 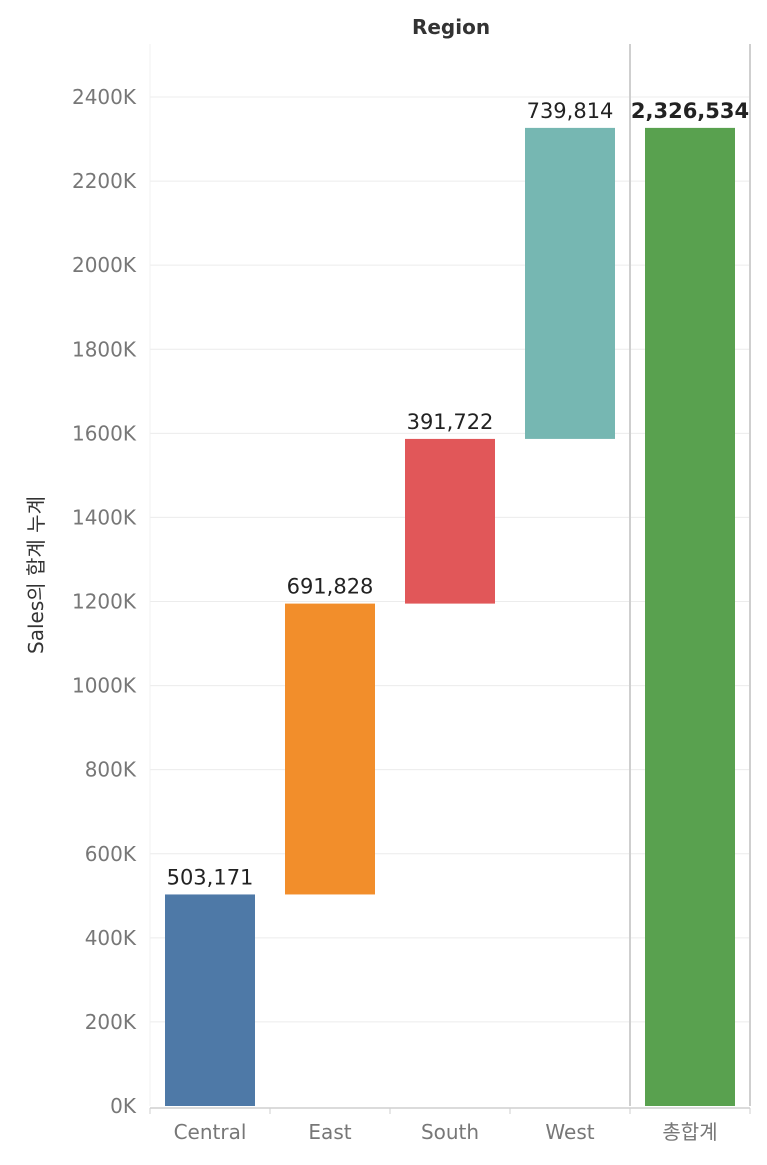 What do you see at coordinates (104, 349) in the screenshot?
I see `y-tick-label: 1800K` at bounding box center [104, 349].